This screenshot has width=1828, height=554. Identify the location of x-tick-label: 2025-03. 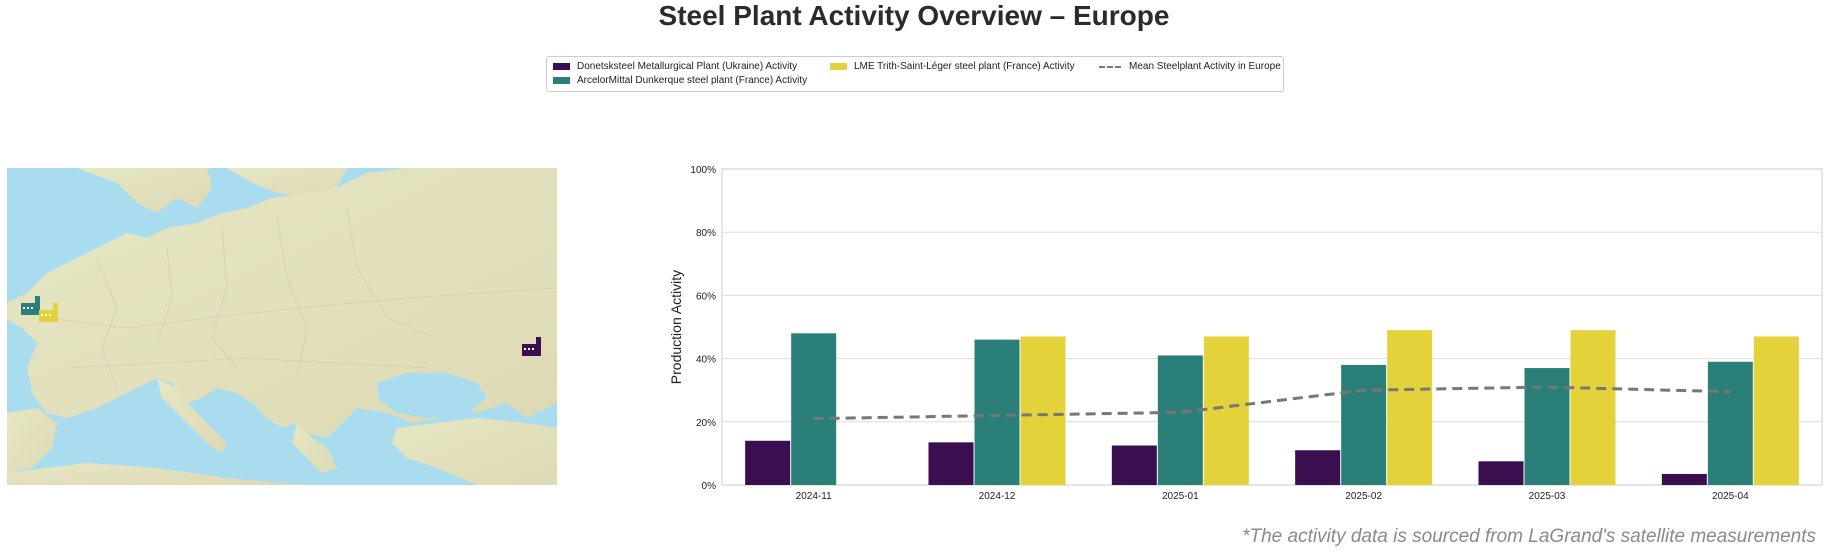
(1547, 496).